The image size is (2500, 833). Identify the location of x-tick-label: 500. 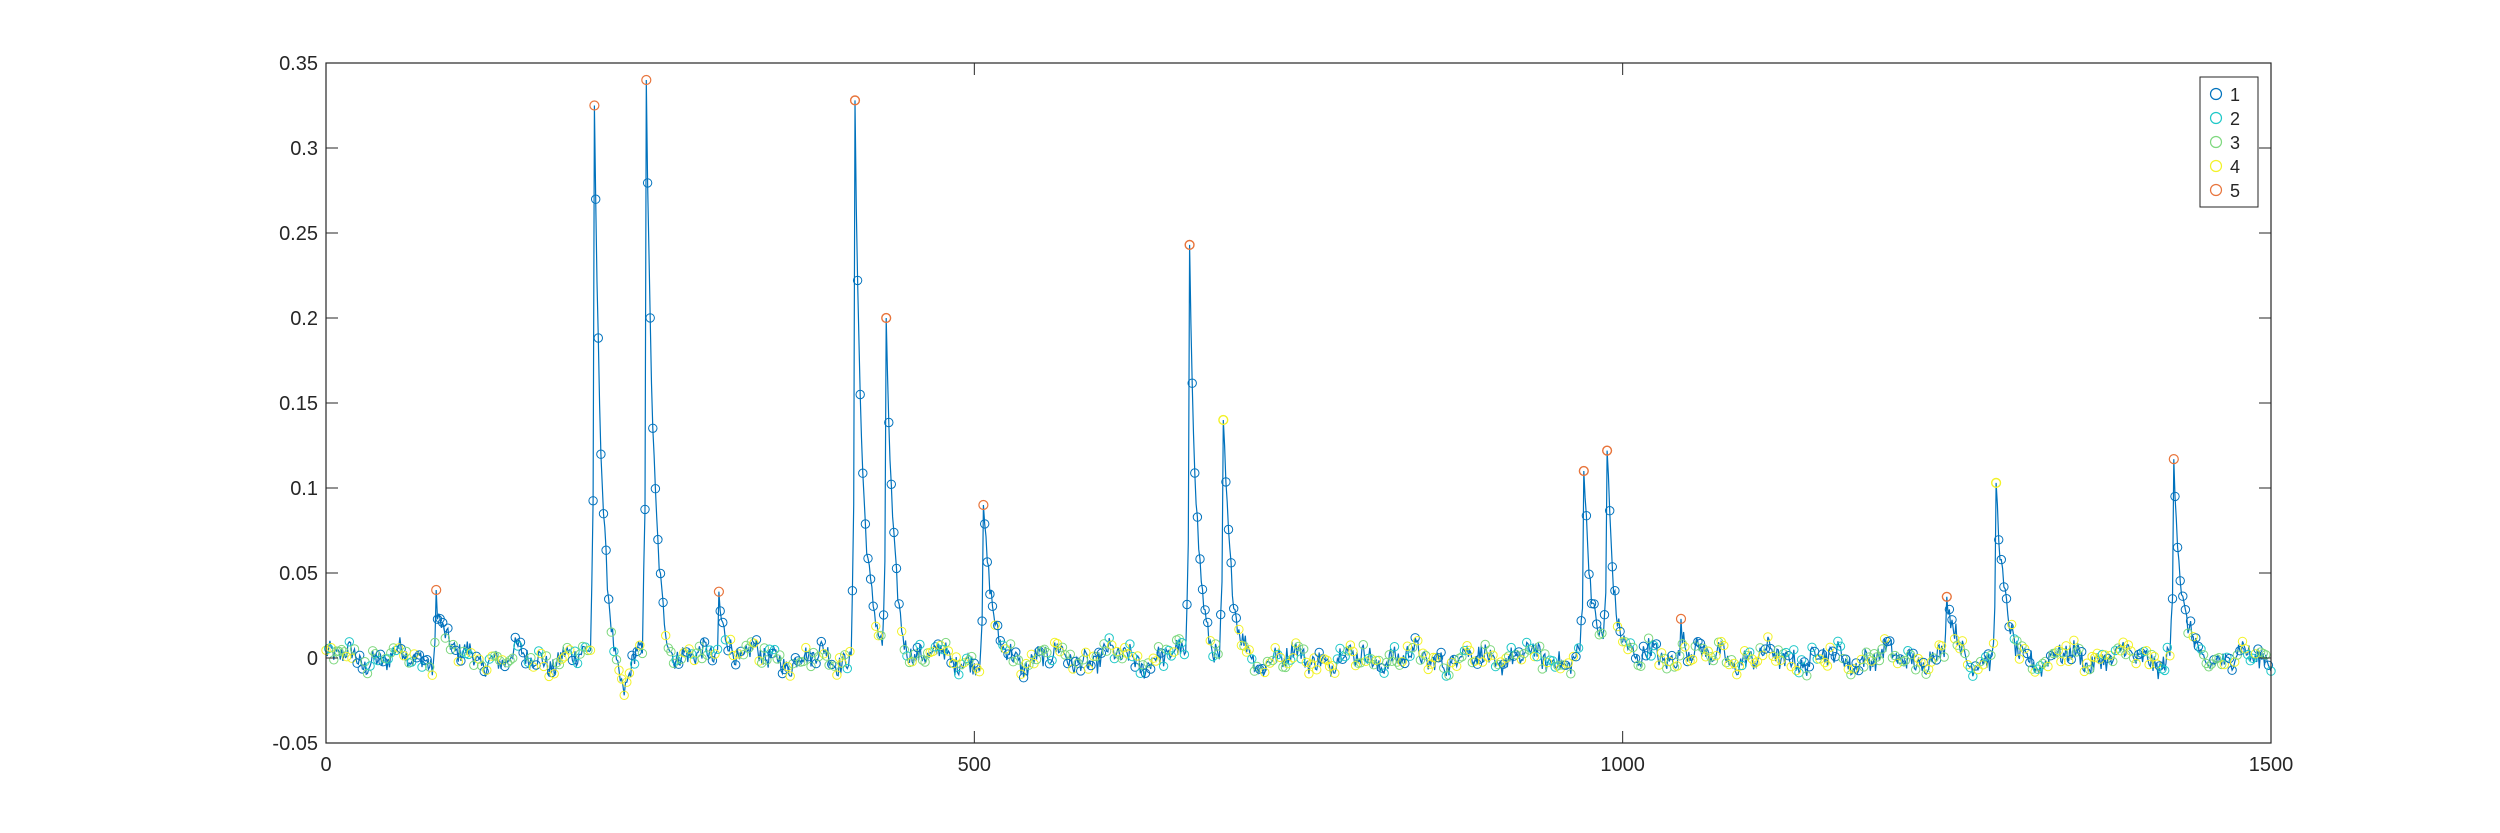
(974, 765).